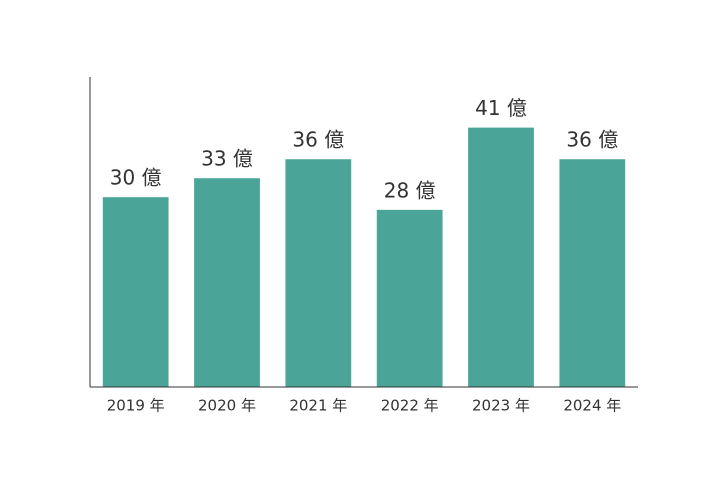 This screenshot has height=480, width=720. What do you see at coordinates (501, 406) in the screenshot?
I see `x-tick-label: 2023 年` at bounding box center [501, 406].